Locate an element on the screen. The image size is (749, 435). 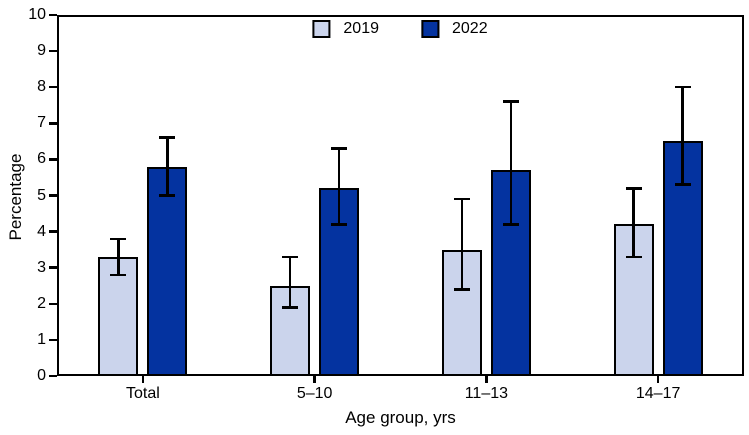
error-bar-2022-total is located at coordinates (167, 166).